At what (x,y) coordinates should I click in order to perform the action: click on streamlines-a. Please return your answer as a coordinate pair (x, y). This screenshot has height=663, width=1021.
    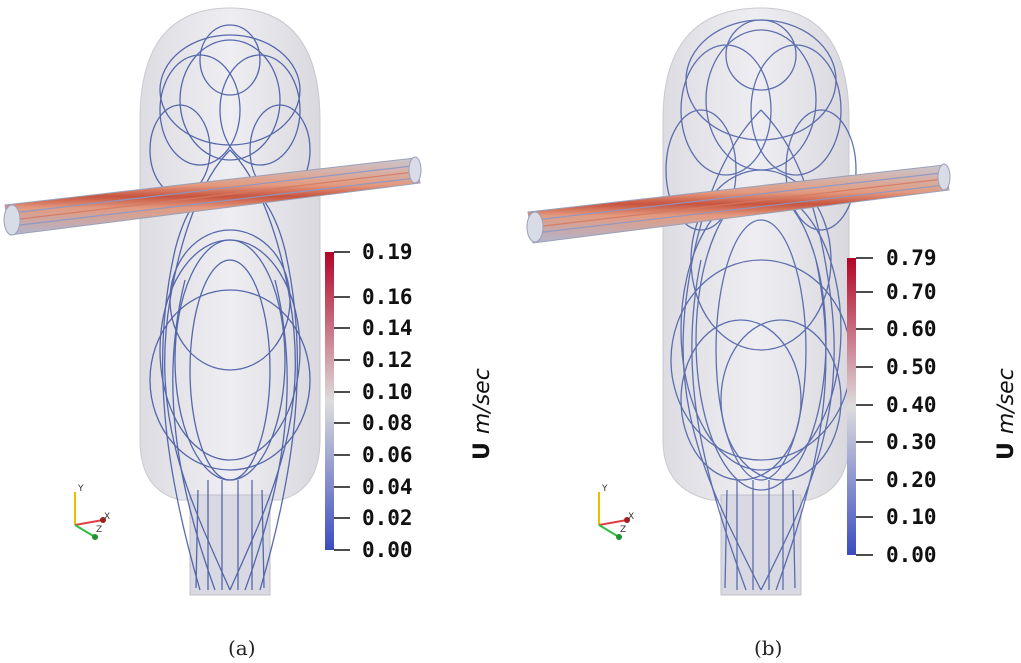
    Looking at the image, I should click on (230, 307).